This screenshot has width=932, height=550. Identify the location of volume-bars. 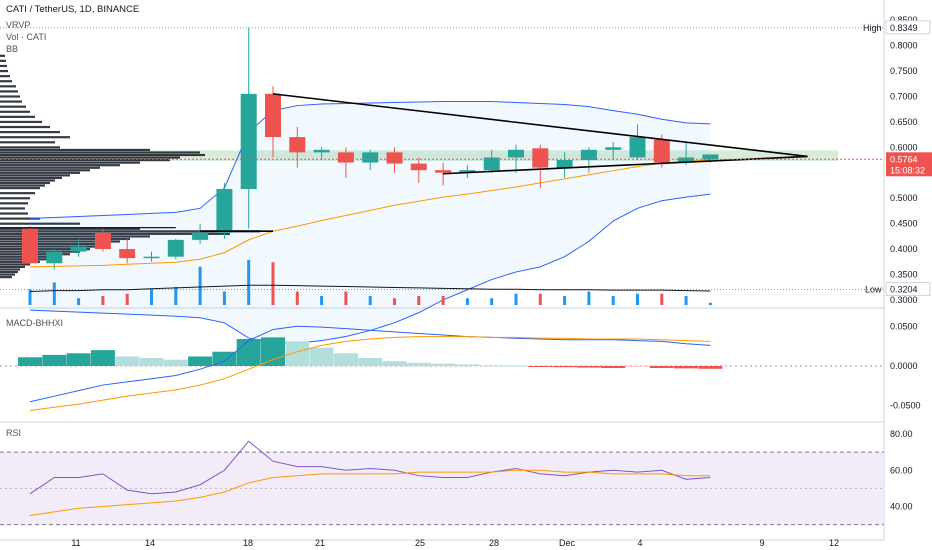
(370, 282).